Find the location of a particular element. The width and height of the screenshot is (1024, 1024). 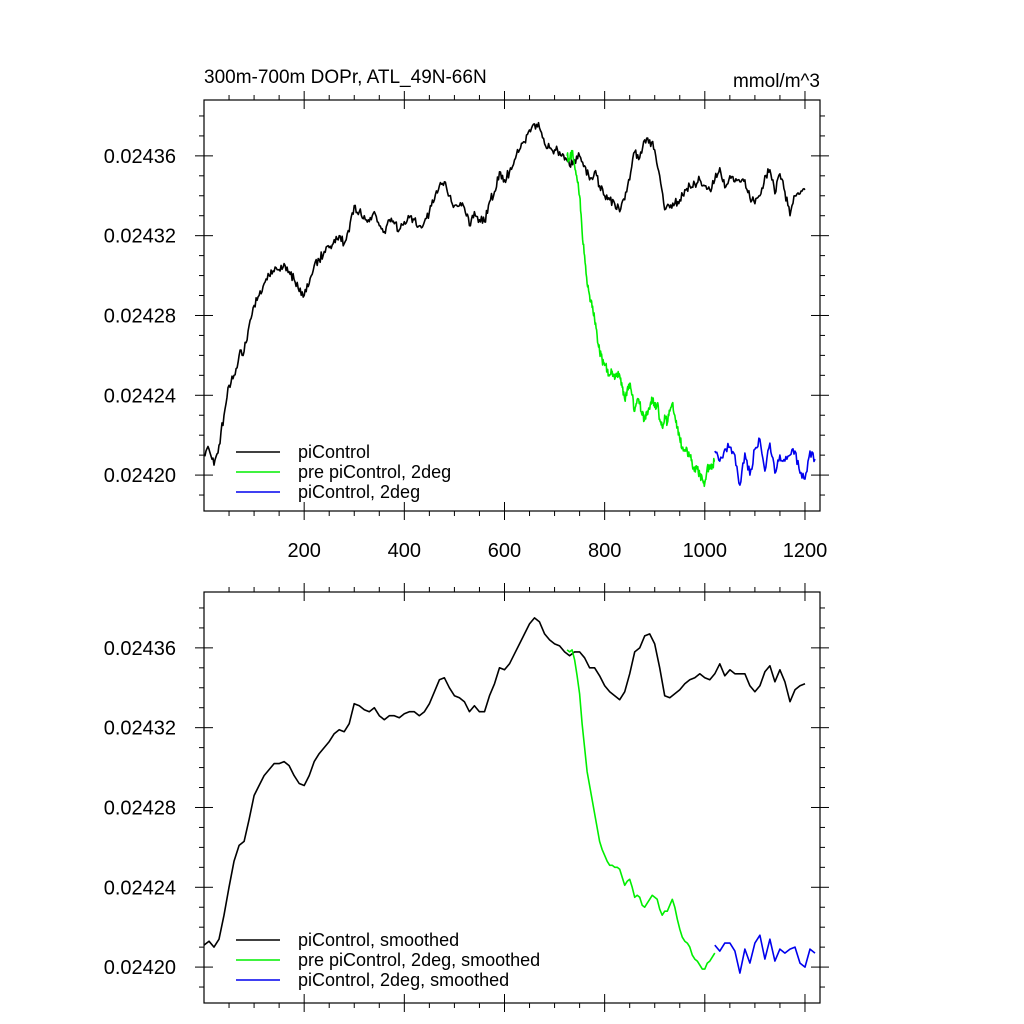

x-tick-label: 1000 is located at coordinates (705, 551).